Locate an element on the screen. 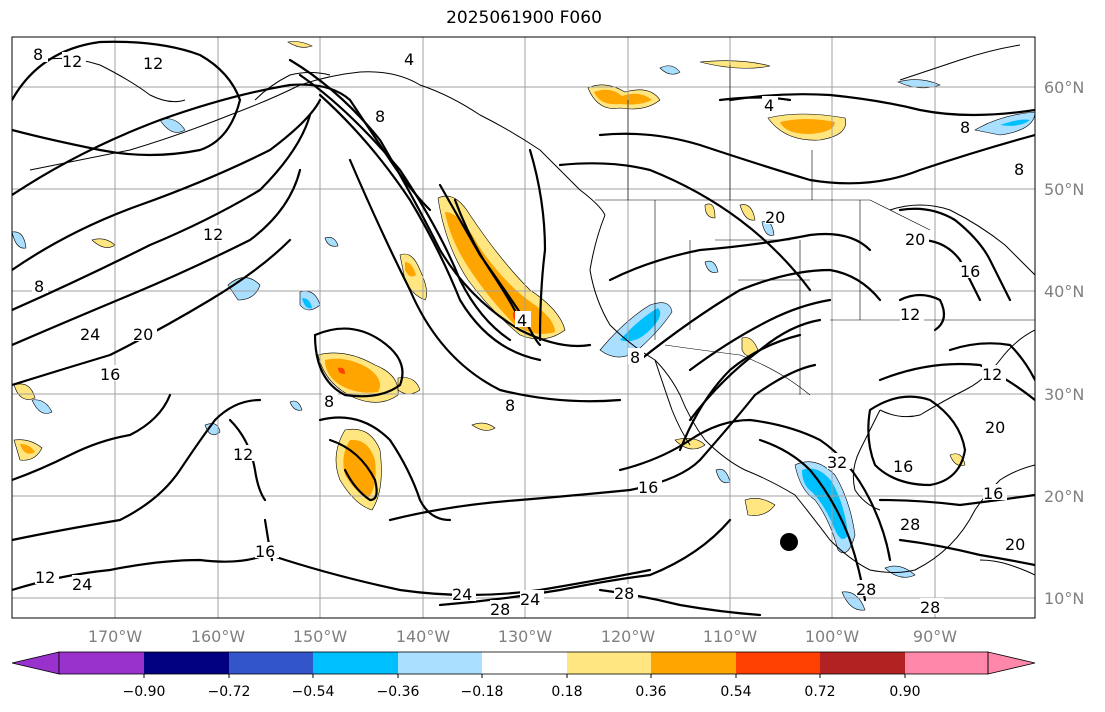  lat-label: 60°N is located at coordinates (1064, 87).